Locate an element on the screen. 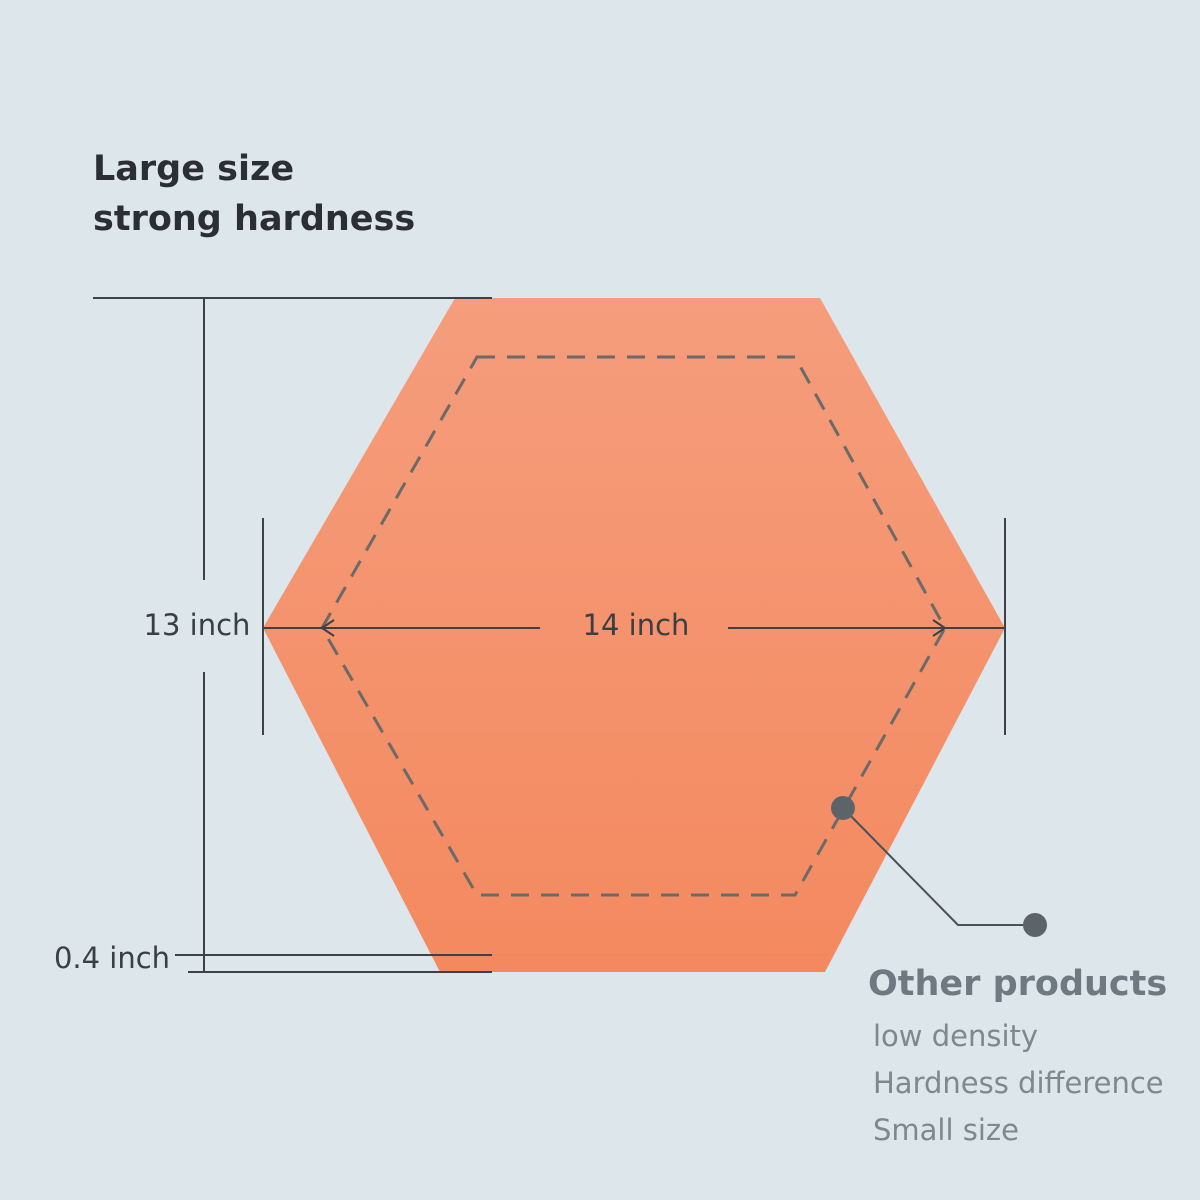 This screenshot has height=1200, width=1200. comparison-item: low density is located at coordinates (955, 1036).